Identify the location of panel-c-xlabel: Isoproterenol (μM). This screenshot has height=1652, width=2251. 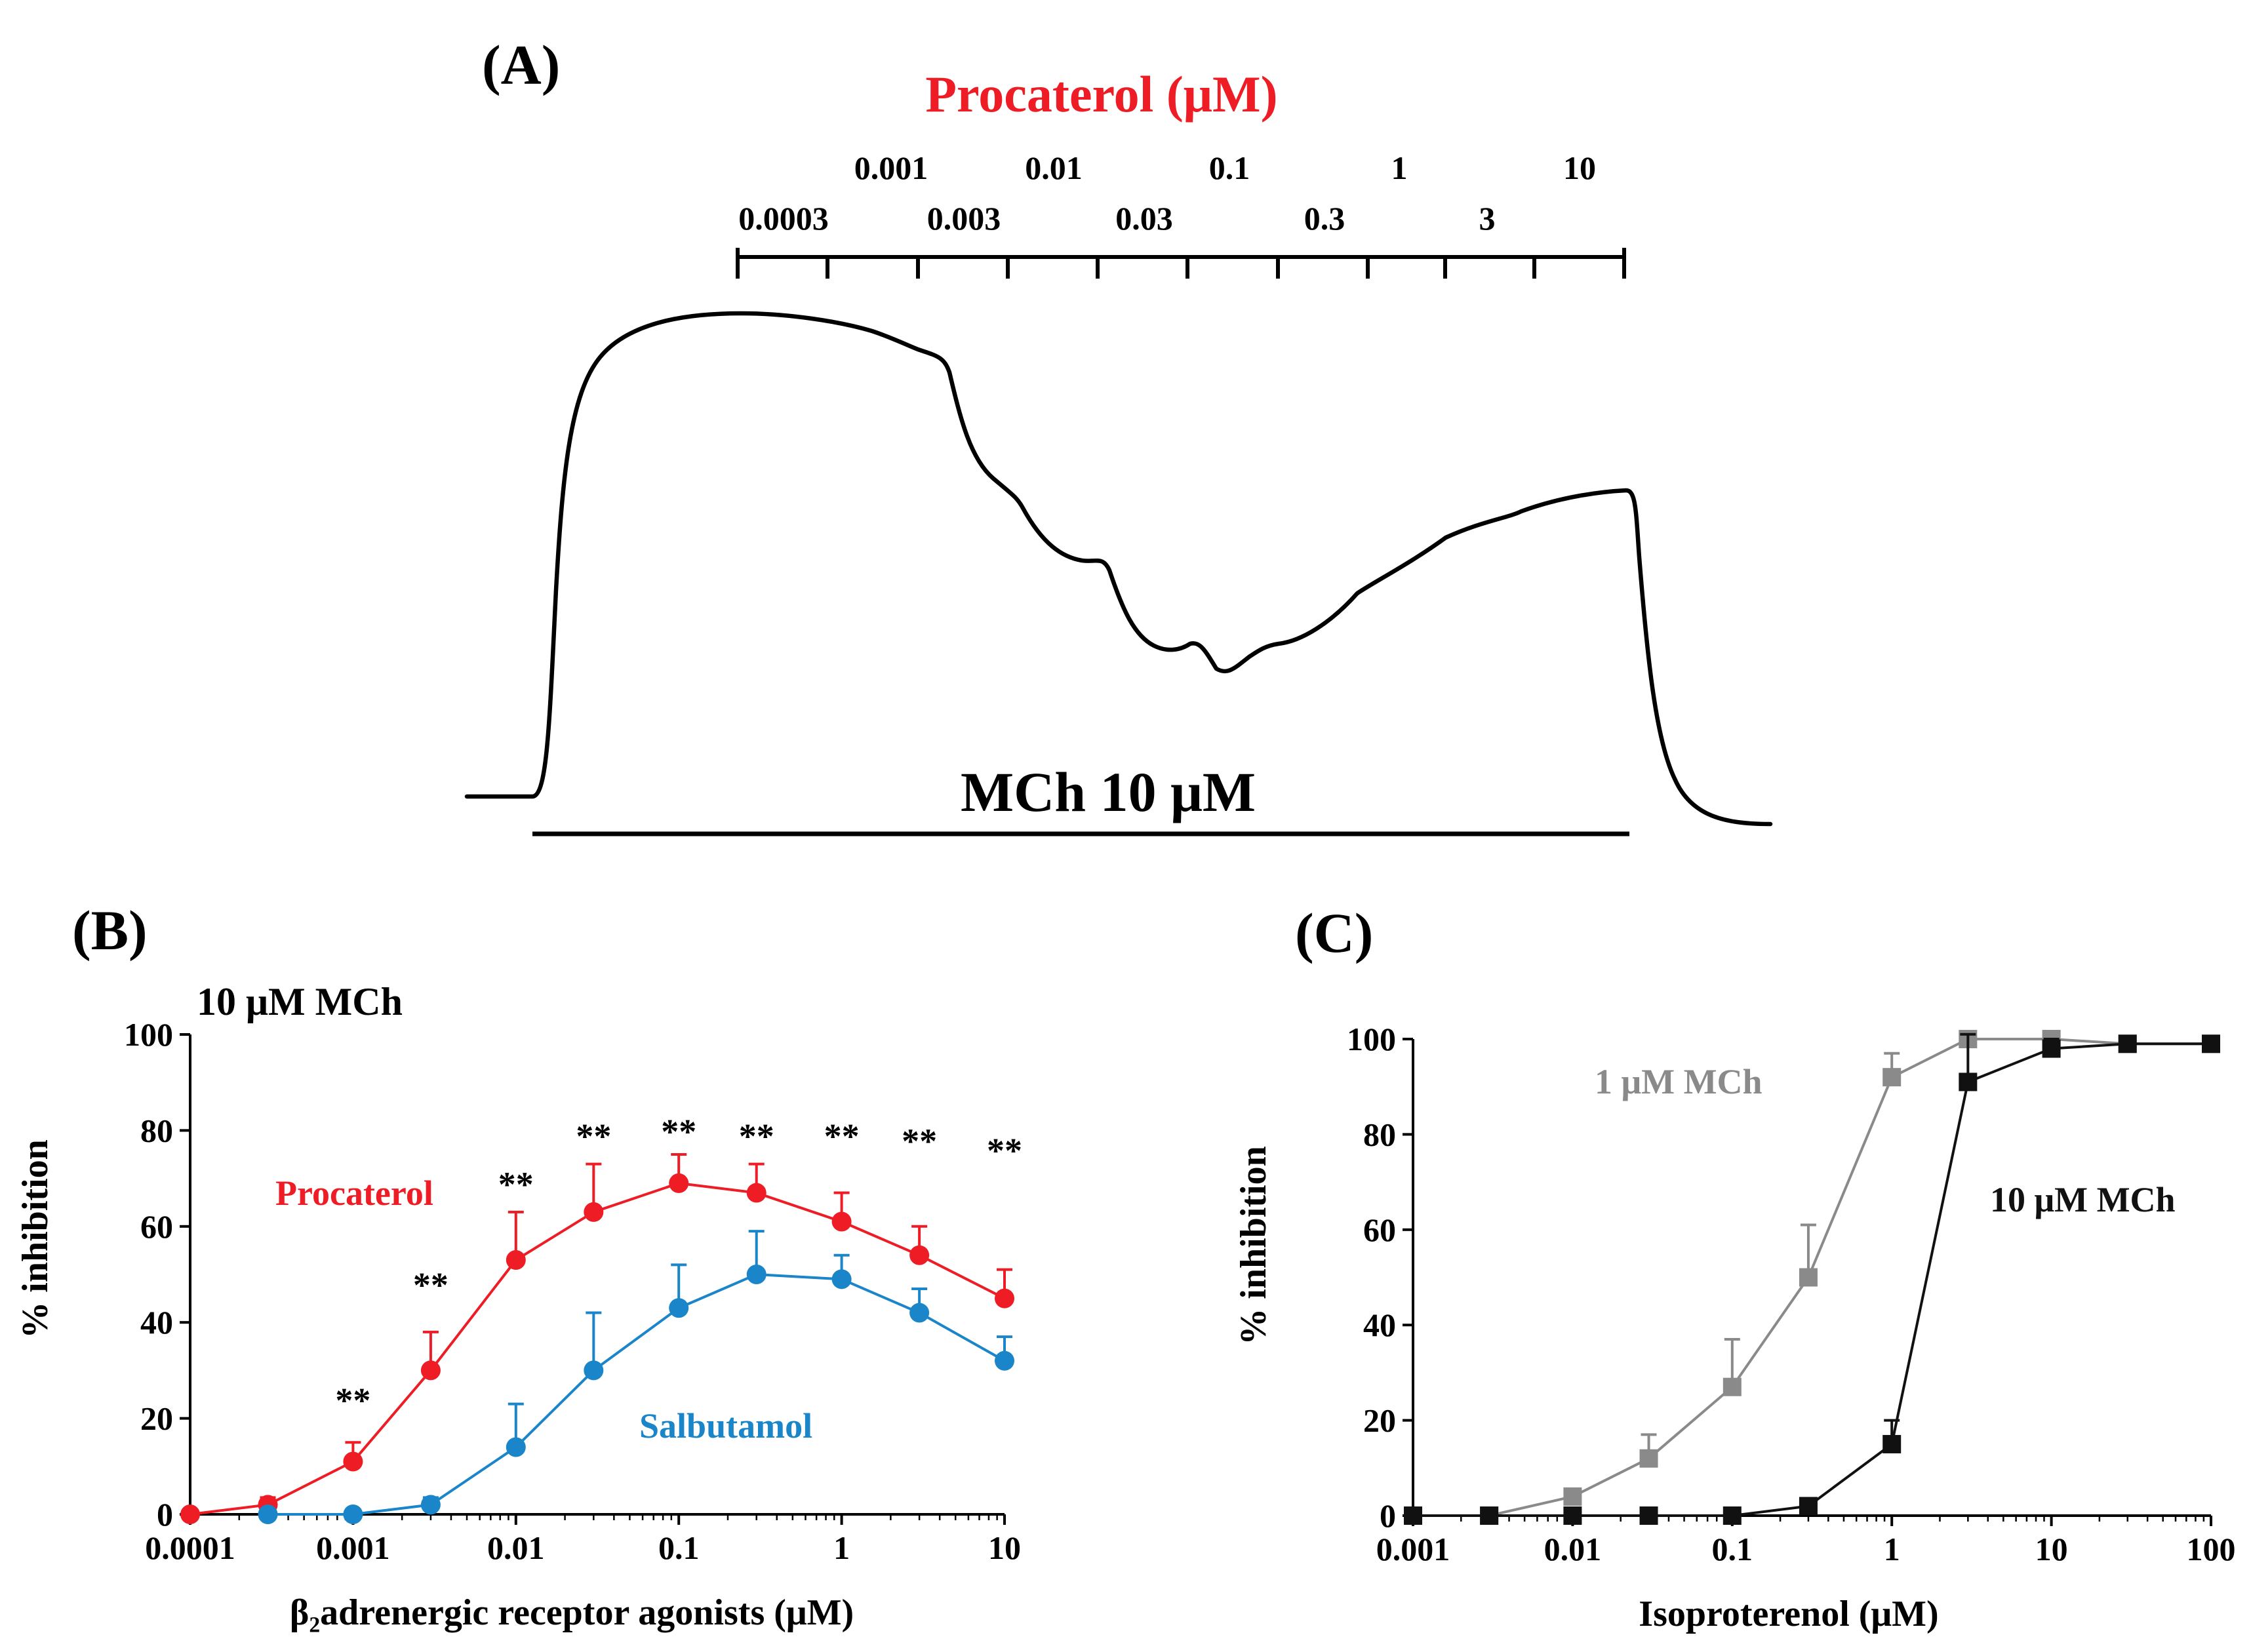
(1788, 1614).